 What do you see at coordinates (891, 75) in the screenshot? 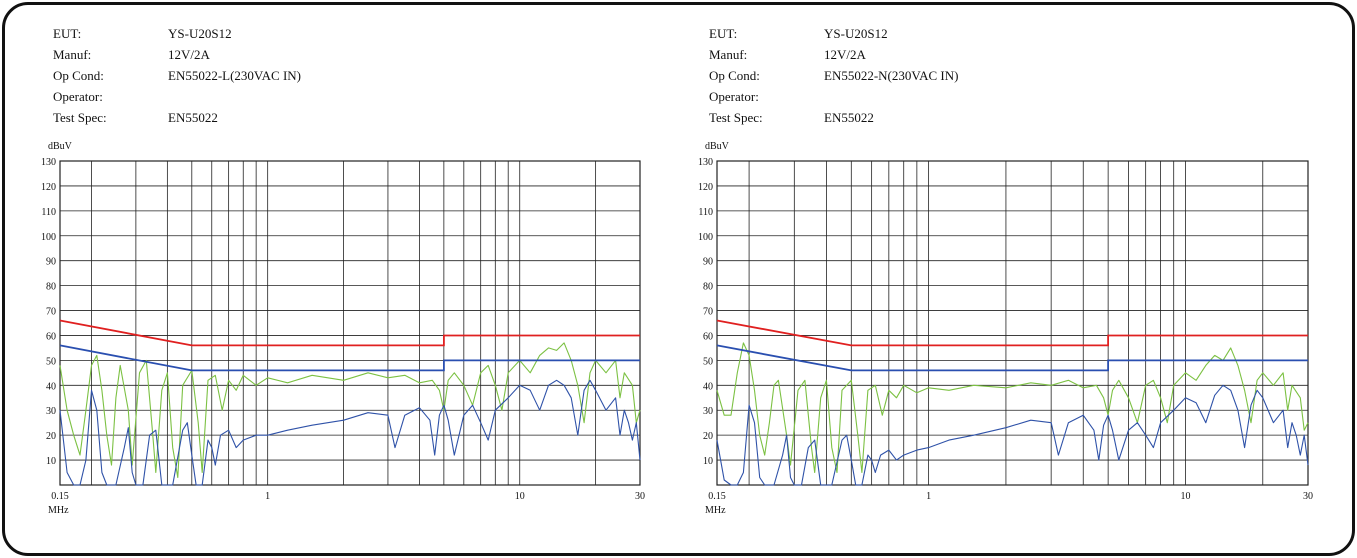
I see `meta-value-op-cond: EN55022-N(230VAC IN)` at bounding box center [891, 75].